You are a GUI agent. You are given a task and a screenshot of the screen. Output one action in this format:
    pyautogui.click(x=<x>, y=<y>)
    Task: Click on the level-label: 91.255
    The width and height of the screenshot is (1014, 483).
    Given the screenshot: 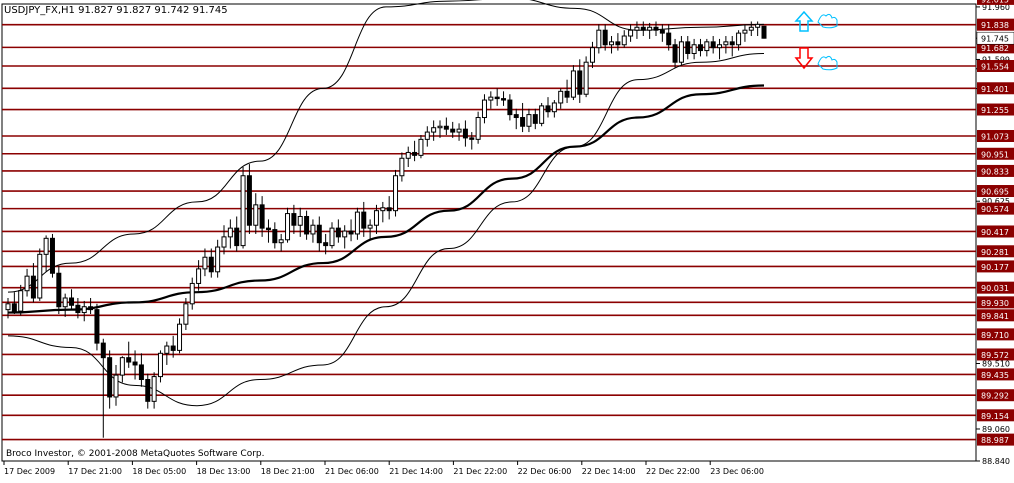 What is the action you would take?
    pyautogui.click(x=995, y=110)
    